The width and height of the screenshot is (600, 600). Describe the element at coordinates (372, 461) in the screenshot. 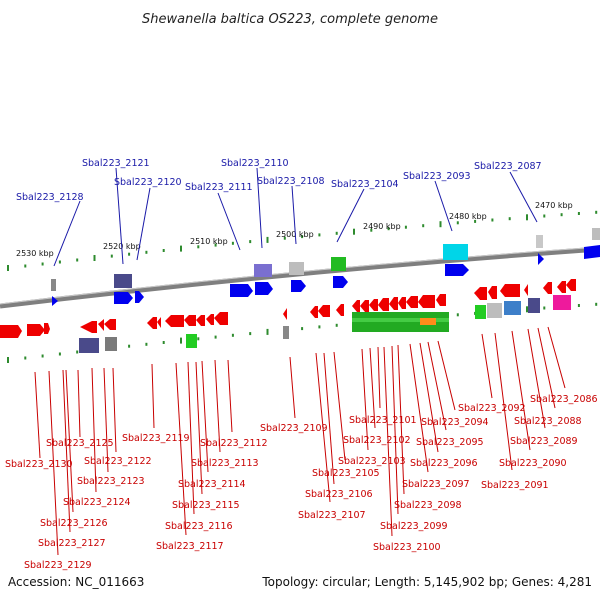

I see `gene-label-2103: Sbal223_2103` at that location.